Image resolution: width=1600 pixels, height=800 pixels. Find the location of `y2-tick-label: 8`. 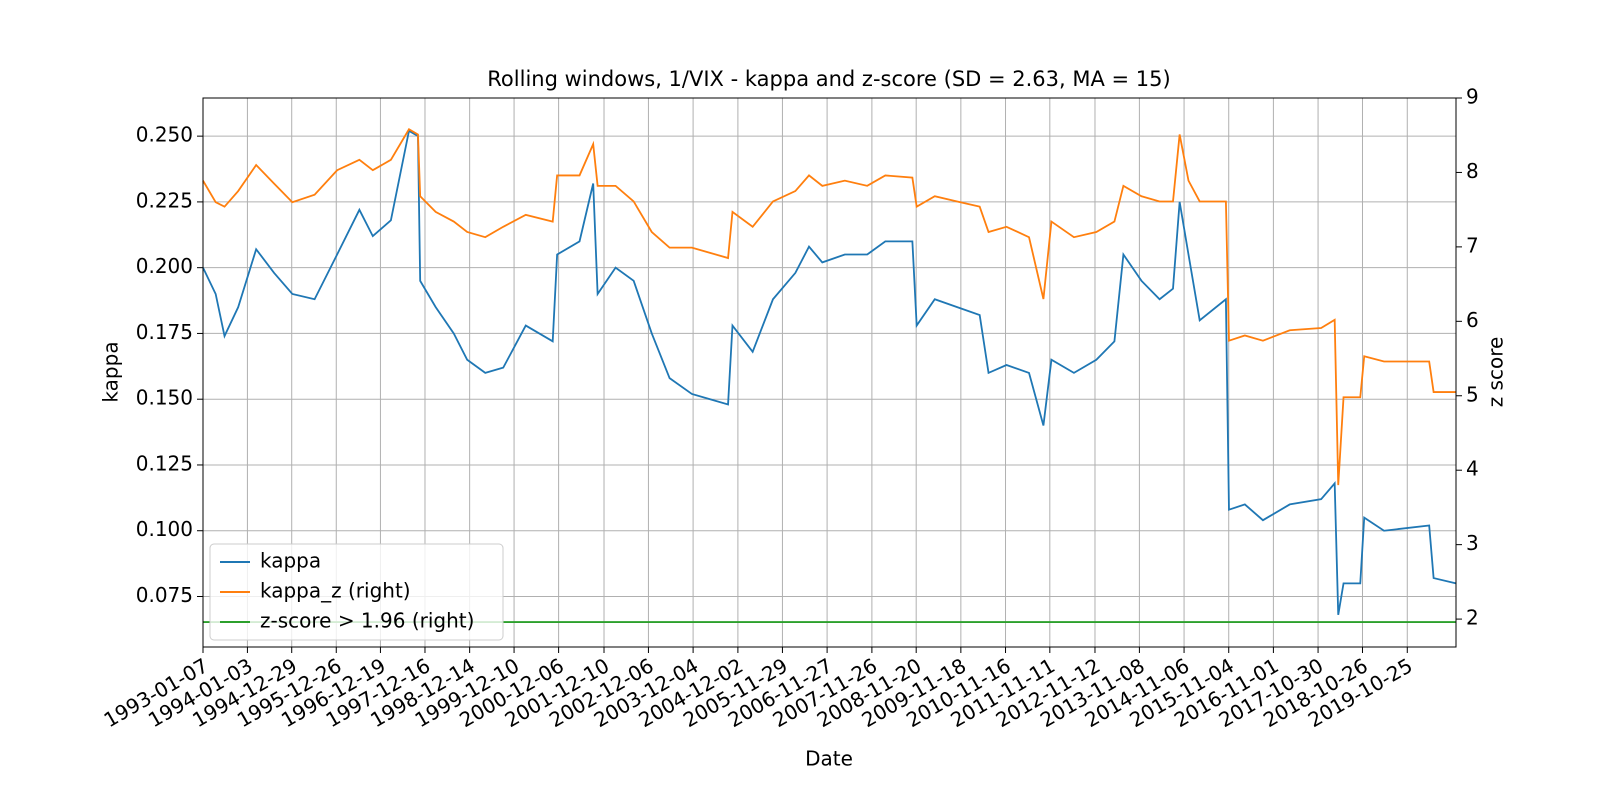

y2-tick-label: 8 is located at coordinates (1472, 171).